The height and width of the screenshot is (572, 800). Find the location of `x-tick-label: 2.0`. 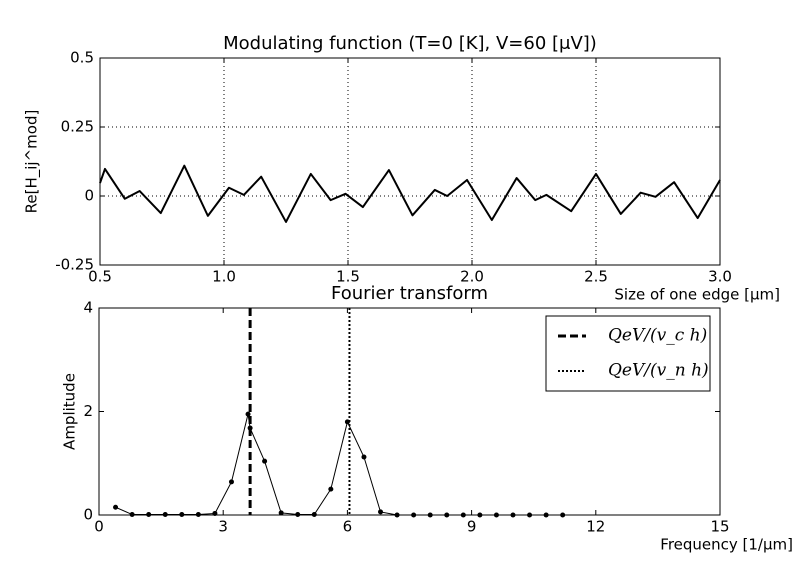

x-tick-label: 2.0 is located at coordinates (472, 277).